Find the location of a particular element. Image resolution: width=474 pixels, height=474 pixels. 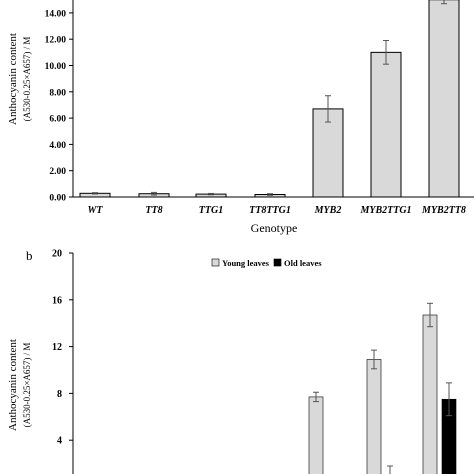

panel-b-ytick-label: 20 is located at coordinates (57, 254).